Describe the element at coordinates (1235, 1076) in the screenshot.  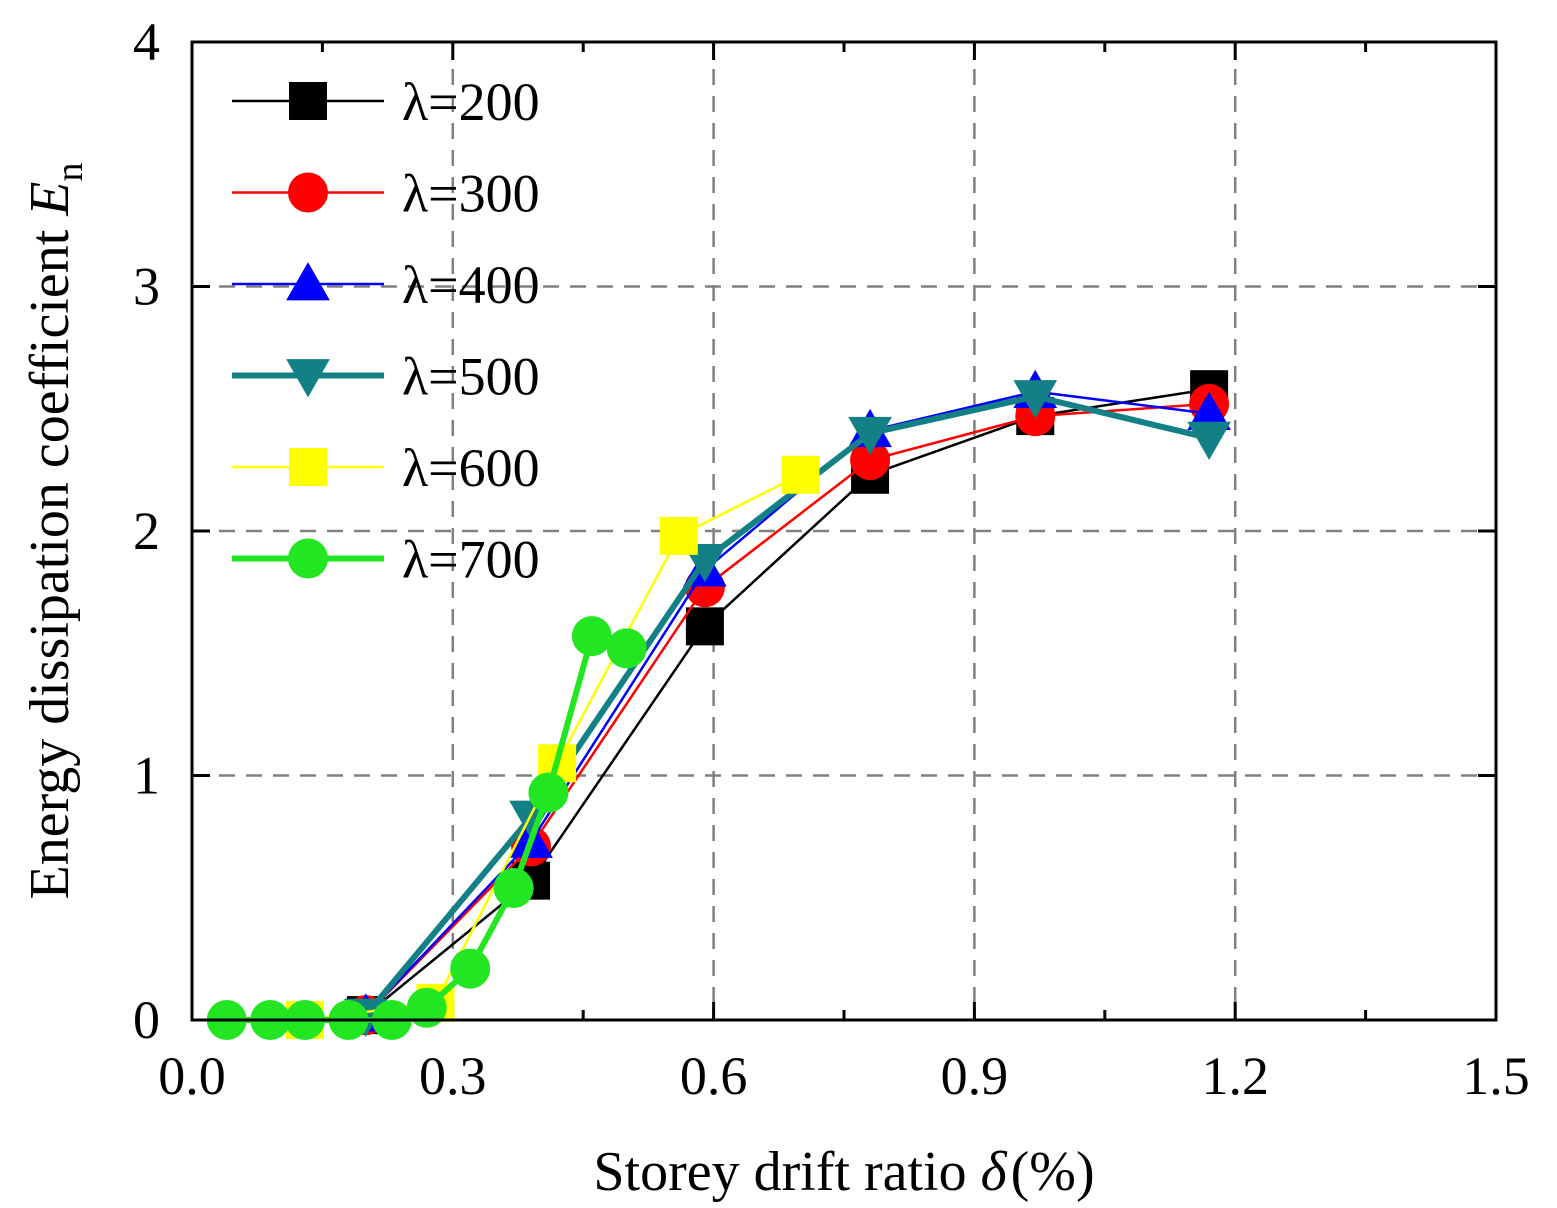
I see `x-tick-label: 1.2` at that location.